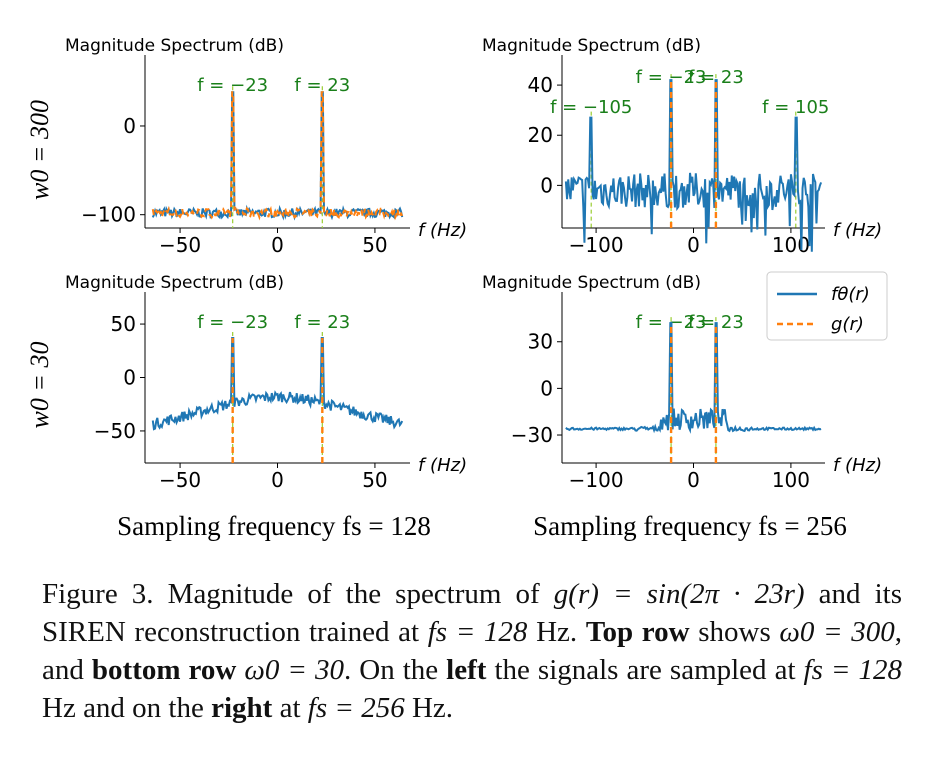 Image resolution: width=935 pixels, height=765 pixels. I want to click on caption-text: . On the, so click(395, 670).